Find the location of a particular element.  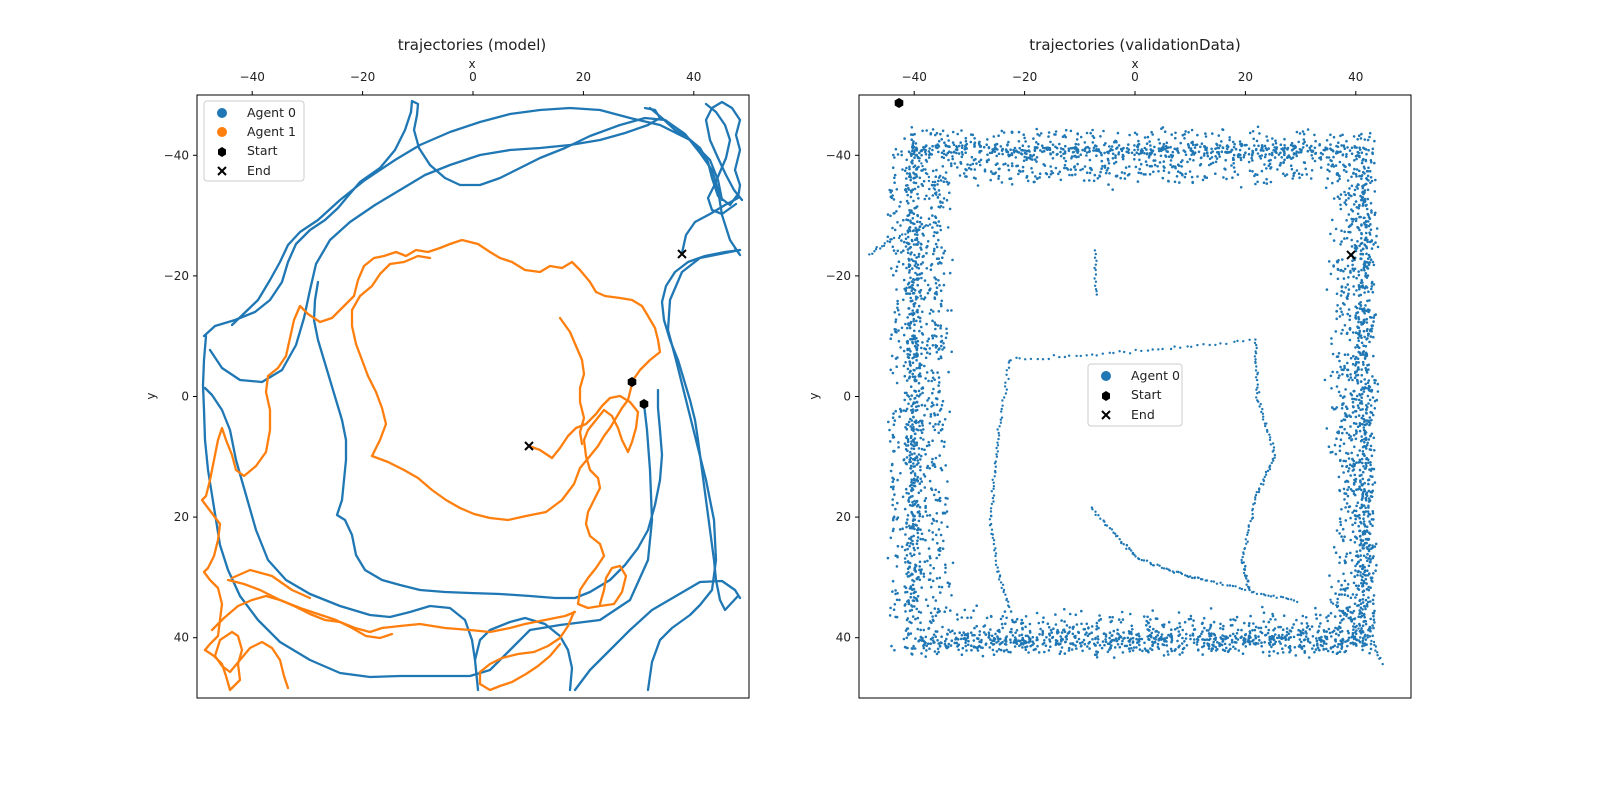

legend-marker is located at coordinates (222, 113).